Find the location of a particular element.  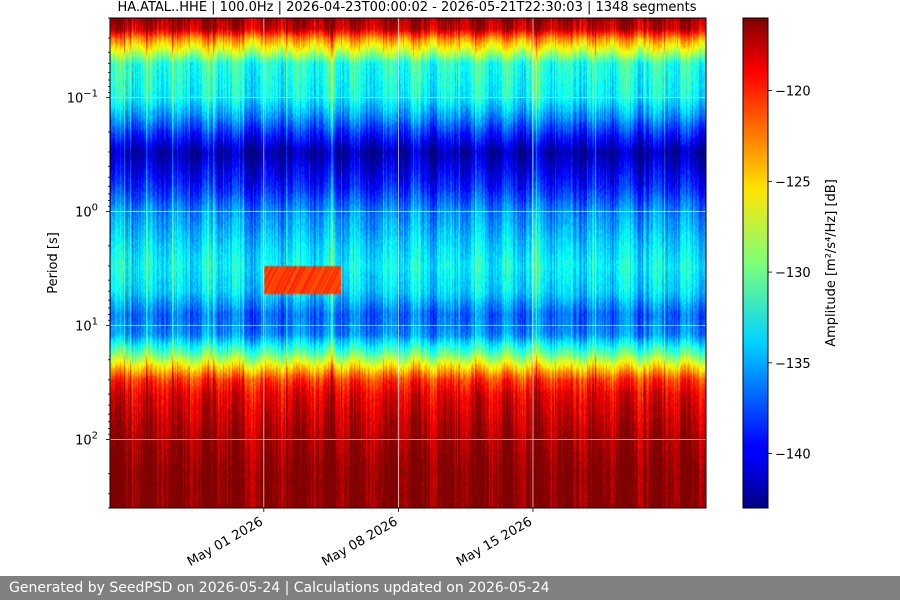

x-tick-label: May 01 2026 is located at coordinates (225, 541).